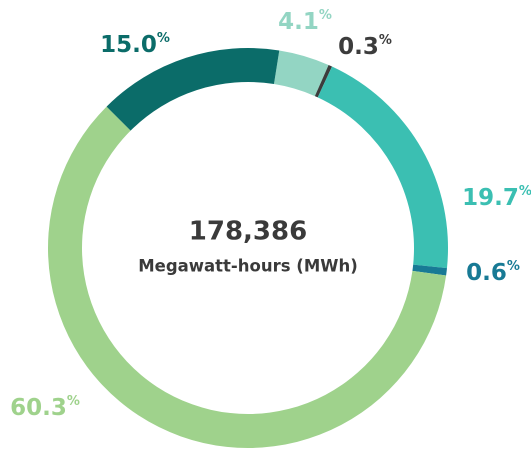 This screenshot has height=460, width=531. Describe the element at coordinates (248, 232) in the screenshot. I see `center-value: 178,386` at that location.